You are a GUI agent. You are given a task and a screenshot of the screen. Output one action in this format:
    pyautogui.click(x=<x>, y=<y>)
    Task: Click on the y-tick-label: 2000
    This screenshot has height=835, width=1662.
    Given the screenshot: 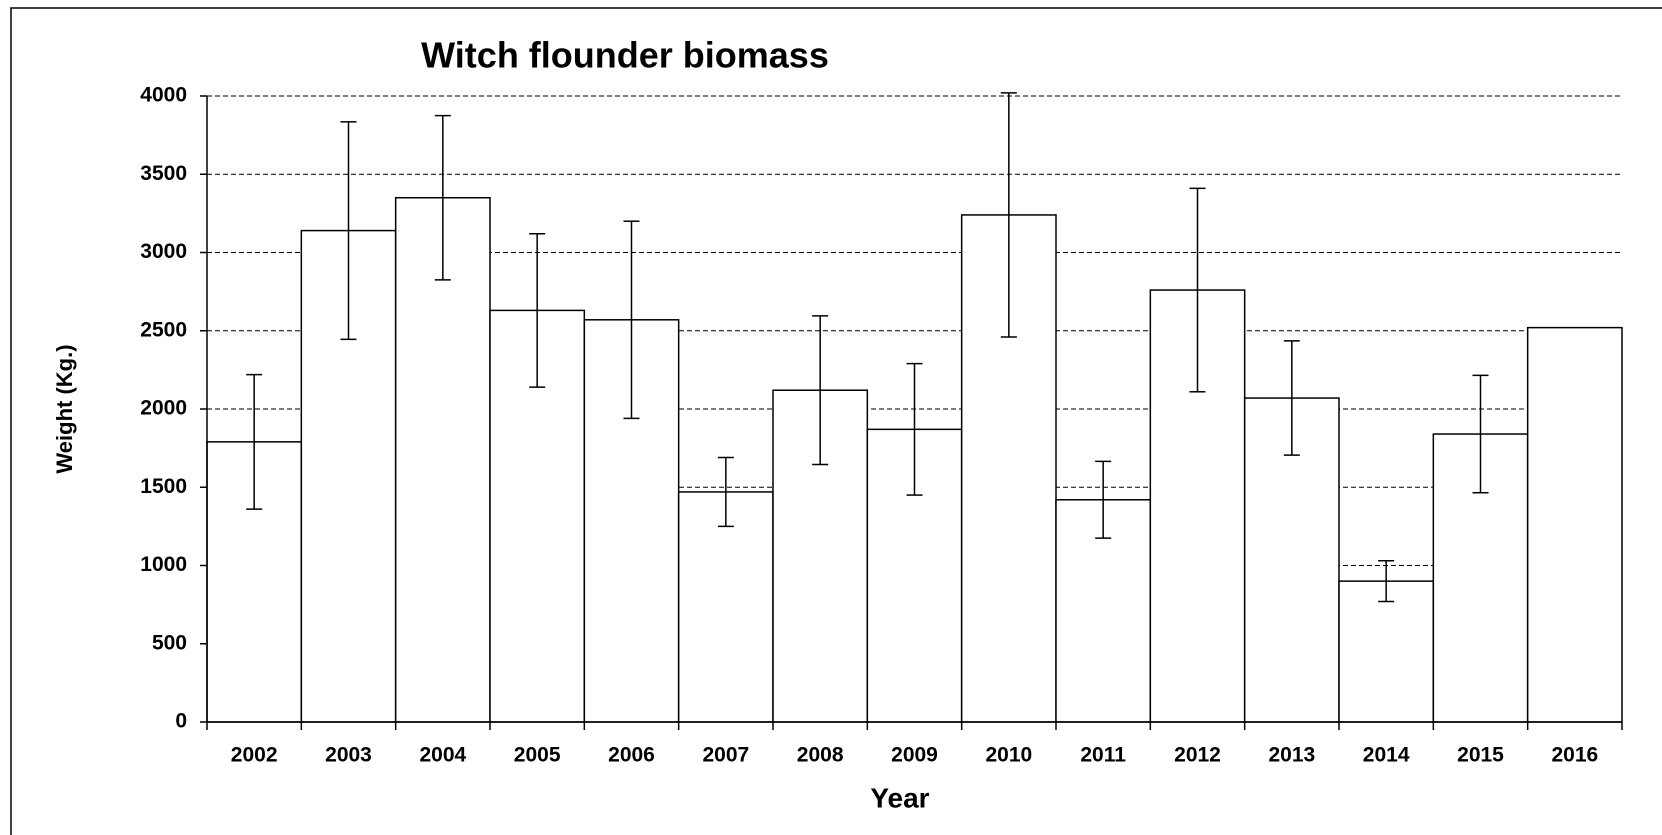 What is the action you would take?
    pyautogui.click(x=163, y=408)
    